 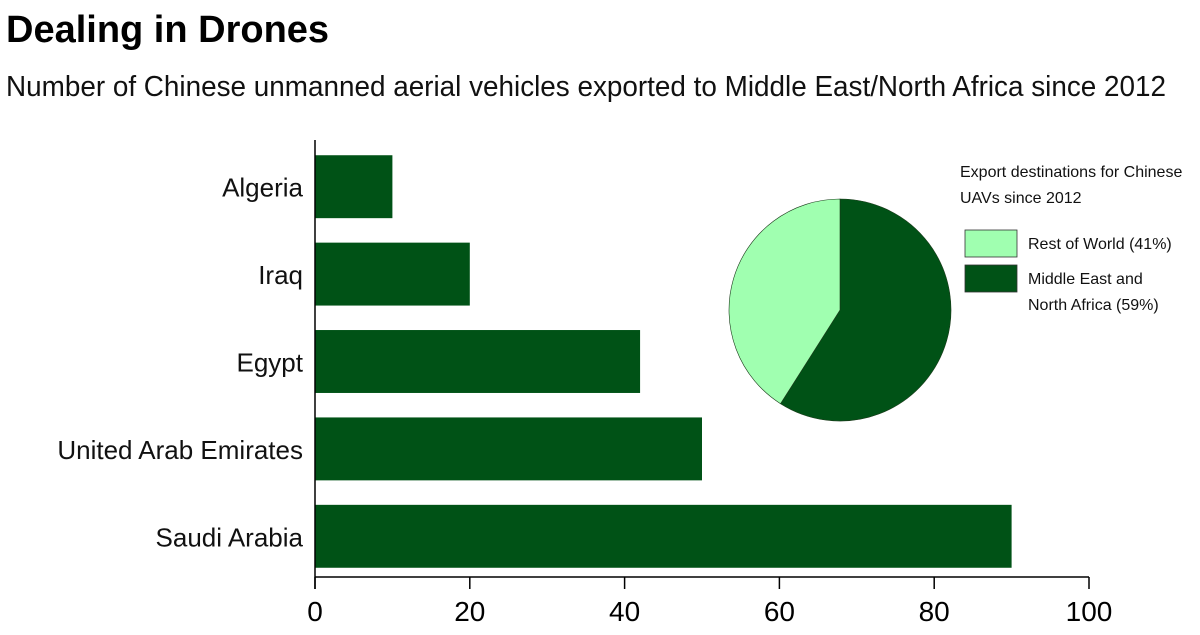 What do you see at coordinates (1021, 198) in the screenshot?
I see `legend-title: UAVs since 2012` at bounding box center [1021, 198].